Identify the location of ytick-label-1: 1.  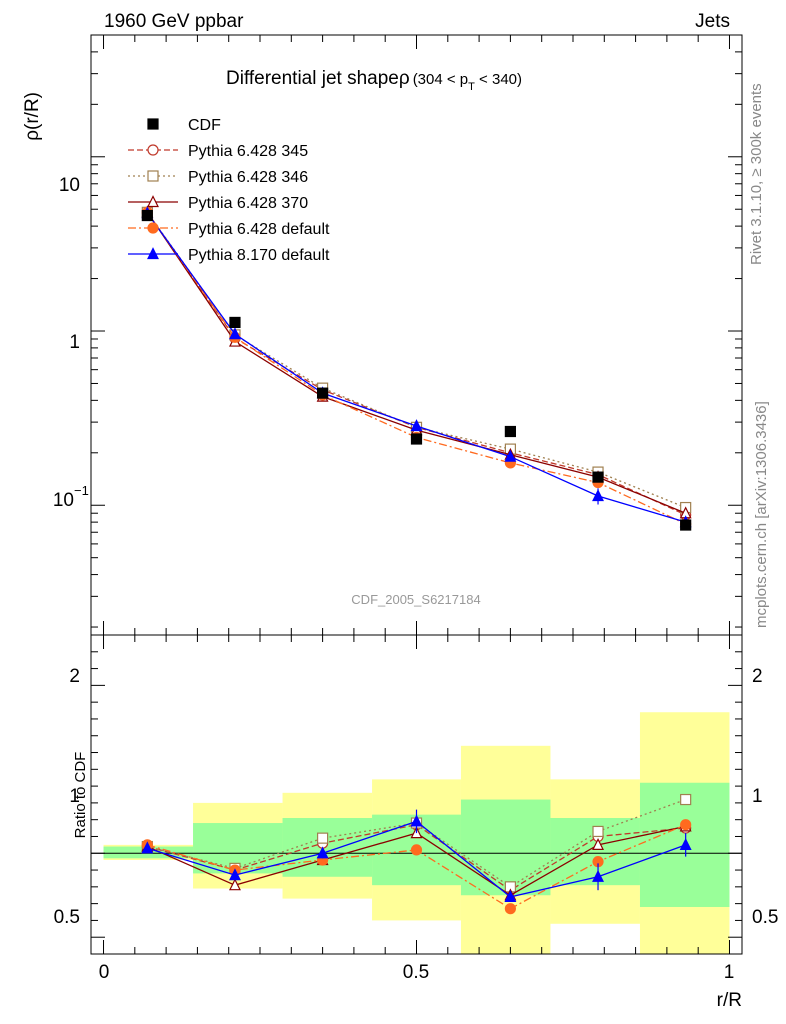
(74, 342).